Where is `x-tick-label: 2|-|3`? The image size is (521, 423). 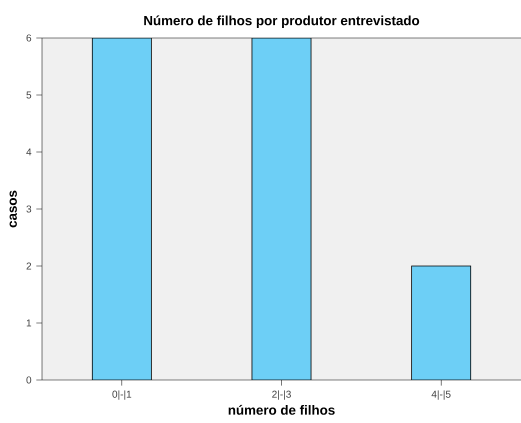
x-tick-label: 2|-|3 is located at coordinates (281, 395).